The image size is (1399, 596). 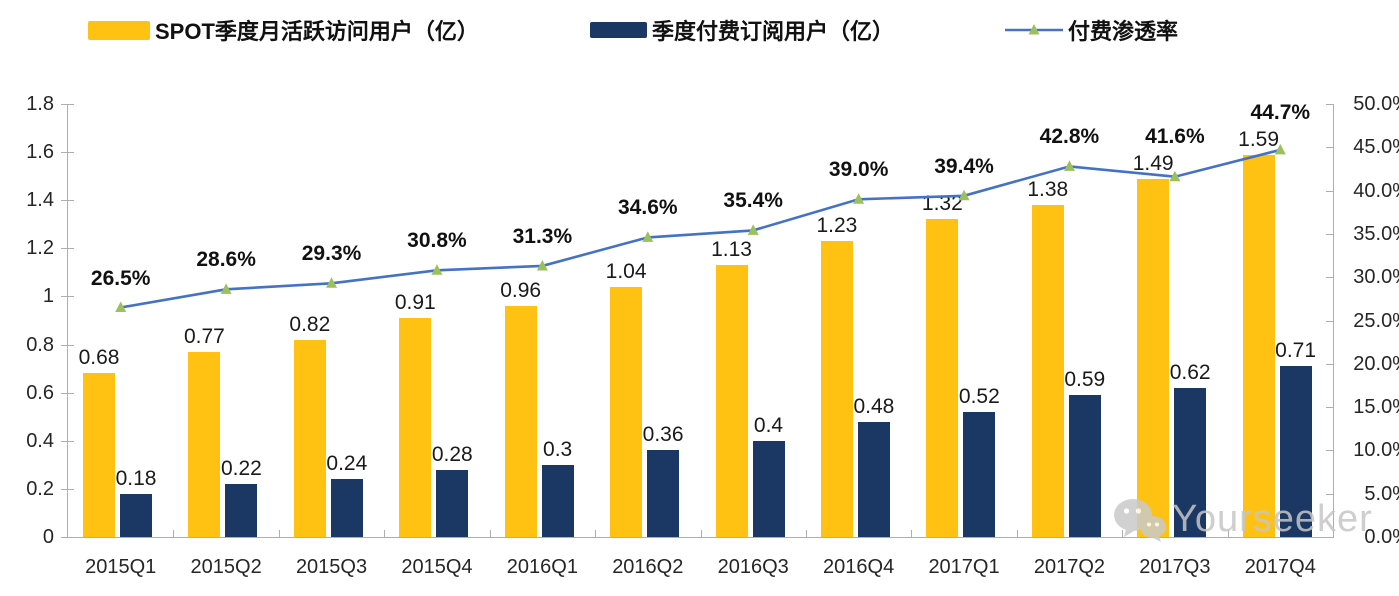 I want to click on left-axis-tick-label: 0, so click(x=48, y=537).